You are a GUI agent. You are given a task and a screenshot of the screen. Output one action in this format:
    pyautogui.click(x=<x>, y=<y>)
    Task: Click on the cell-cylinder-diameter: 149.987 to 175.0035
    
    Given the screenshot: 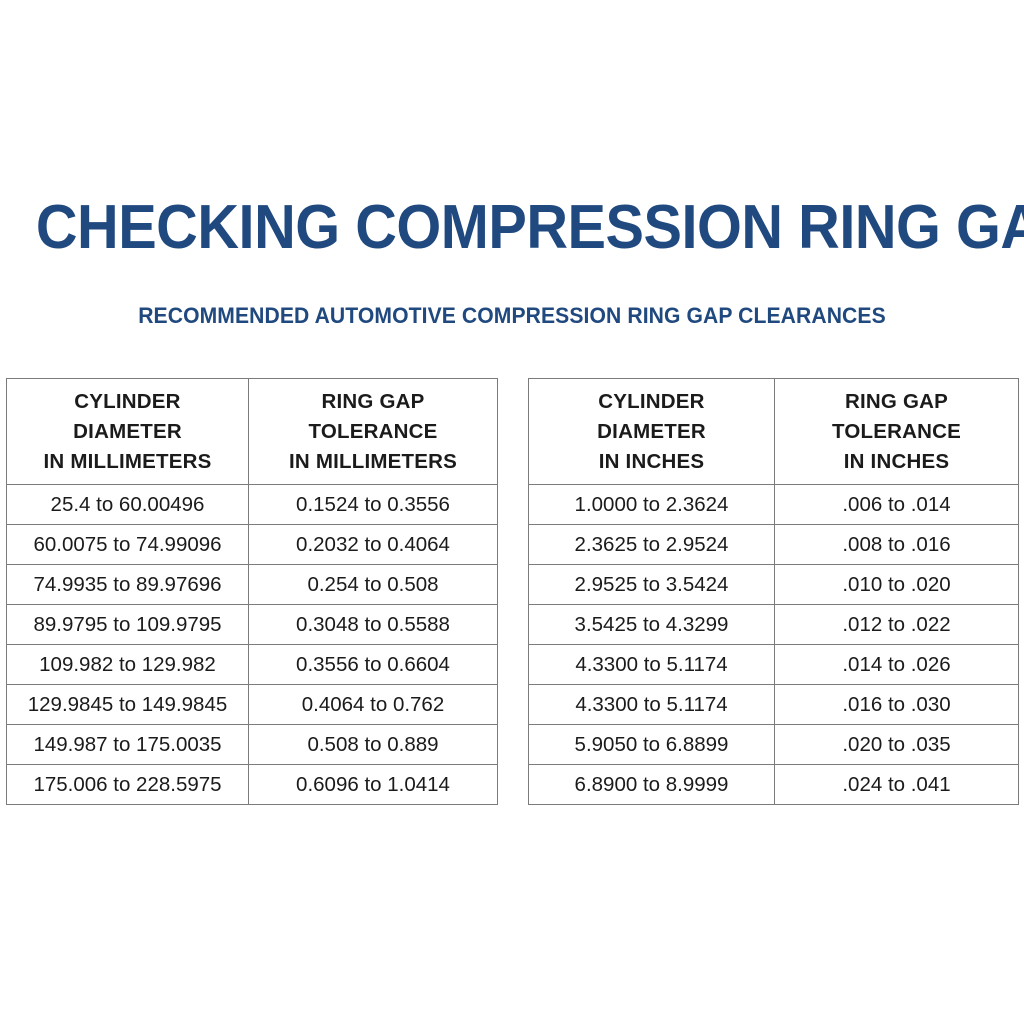 What is the action you would take?
    pyautogui.click(x=127, y=744)
    